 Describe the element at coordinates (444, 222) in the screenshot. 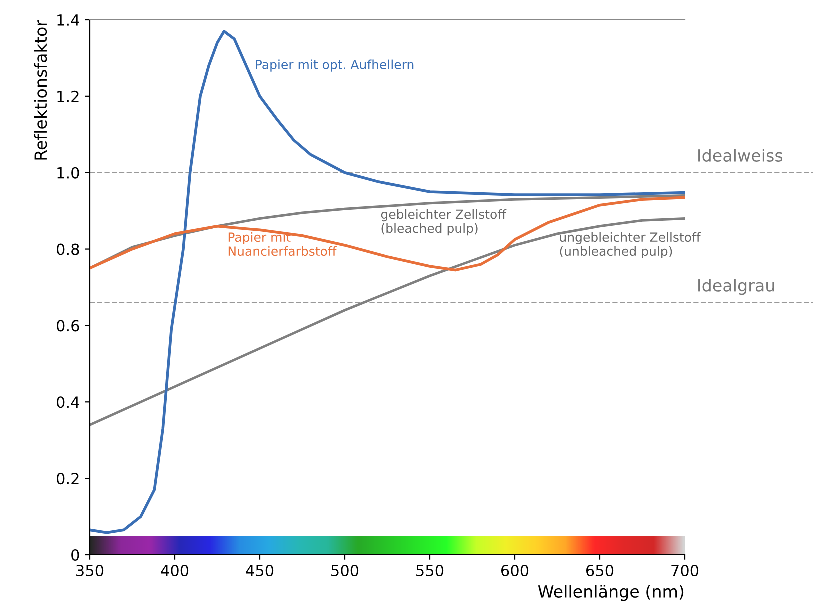

I see `series-label: gebleichter Zellstoff (bleached pulp)` at that location.